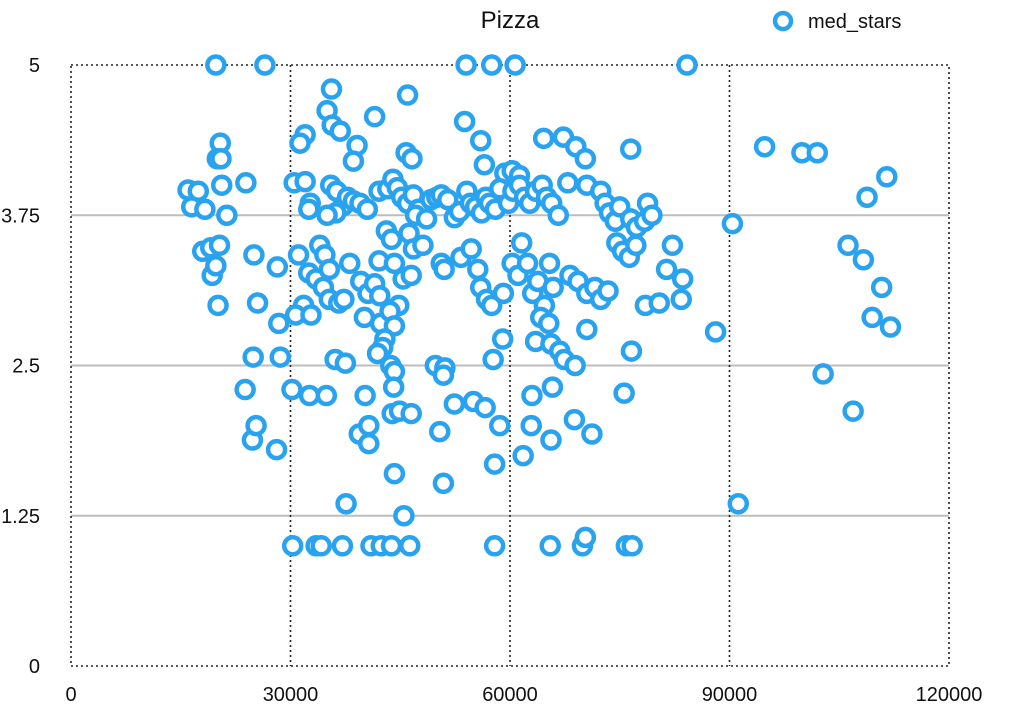  What do you see at coordinates (34, 66) in the screenshot?
I see `y-tick-label: 5` at bounding box center [34, 66].